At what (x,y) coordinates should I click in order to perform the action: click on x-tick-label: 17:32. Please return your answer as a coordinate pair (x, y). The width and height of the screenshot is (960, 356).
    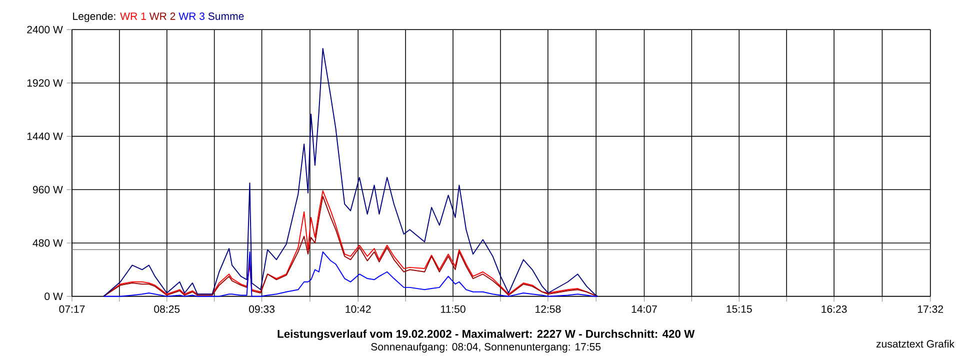
    Looking at the image, I should click on (931, 310).